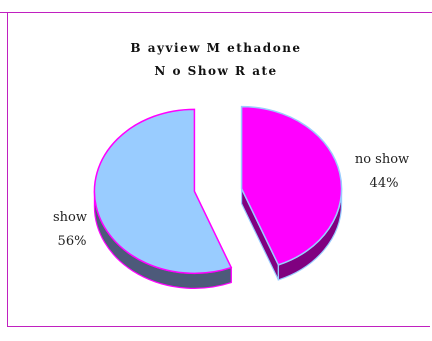 The height and width of the screenshot is (341, 432). I want to click on chart-title-line-1: B ayview M ethadone, so click(216, 48).